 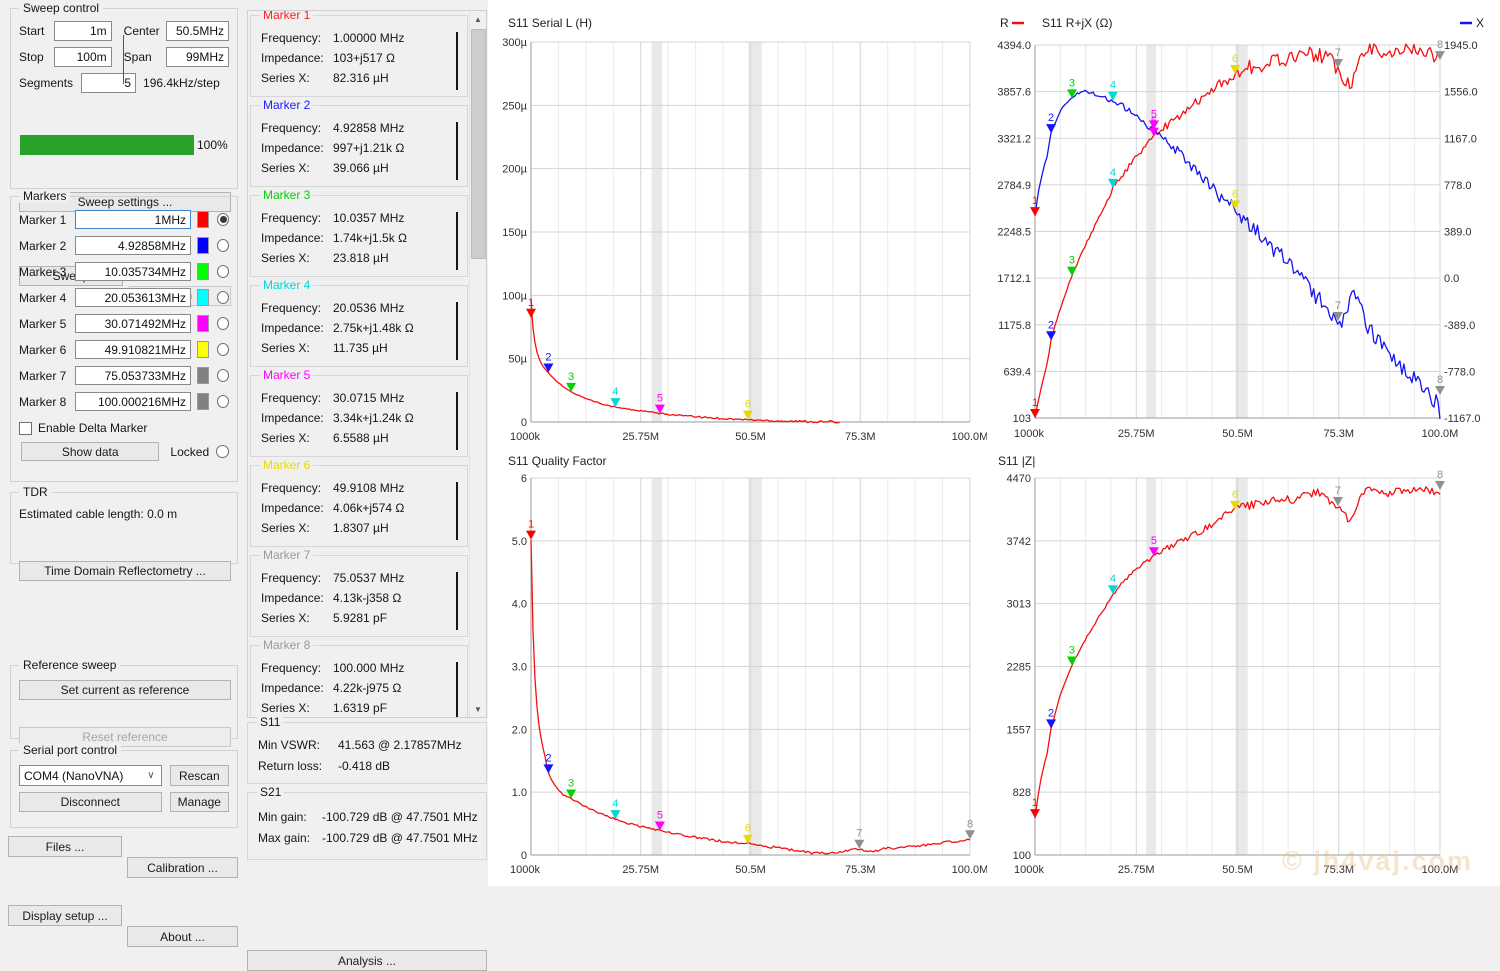 I want to click on locked-radio, so click(x=222, y=451).